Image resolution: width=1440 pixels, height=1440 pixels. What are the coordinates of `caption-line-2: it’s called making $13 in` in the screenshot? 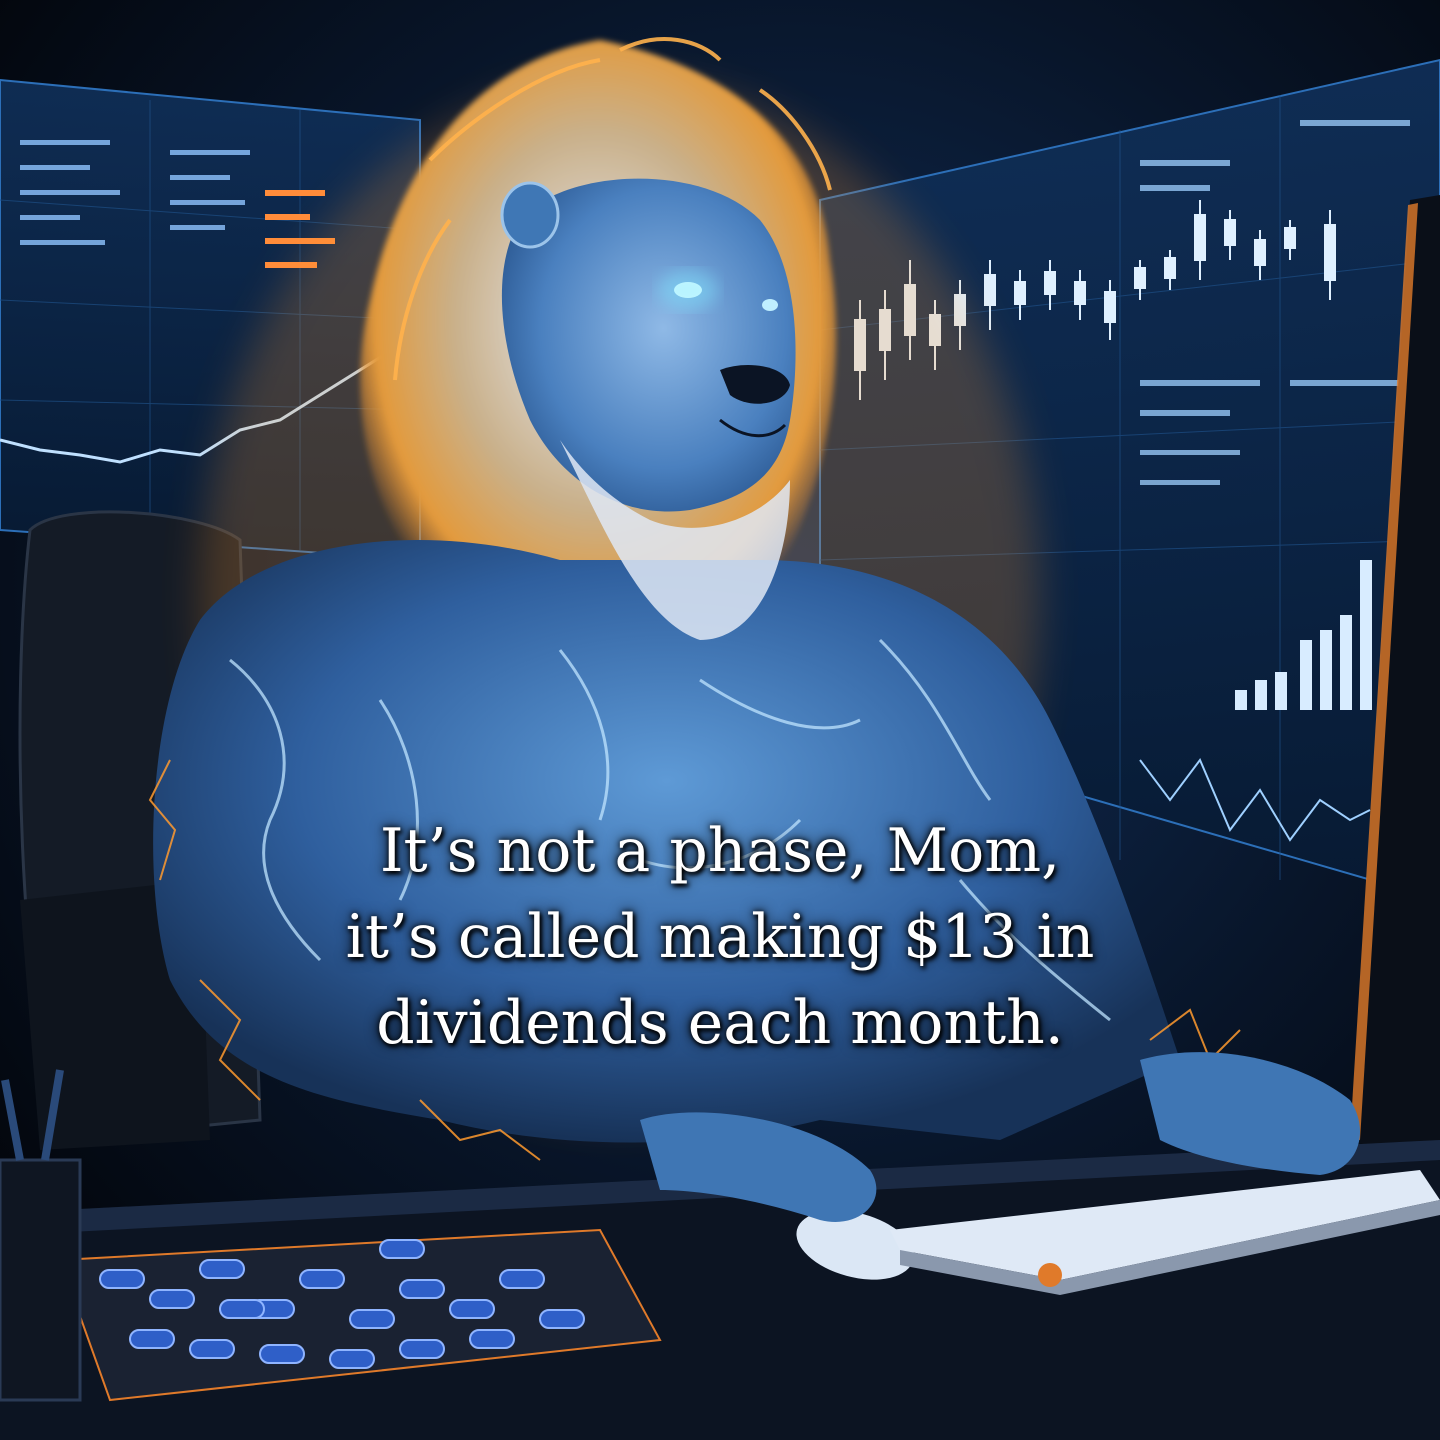 It's located at (720, 937).